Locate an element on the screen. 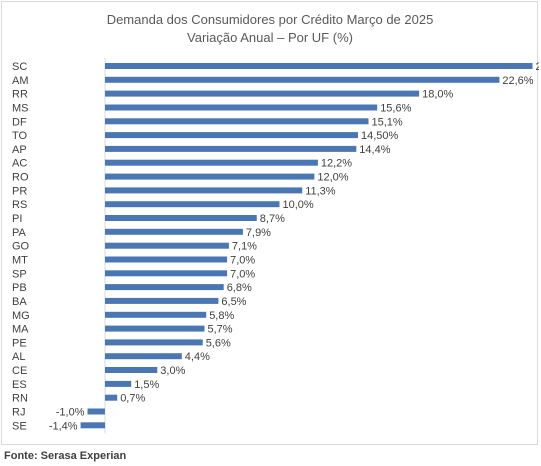  category-label: AP is located at coordinates (19, 150).